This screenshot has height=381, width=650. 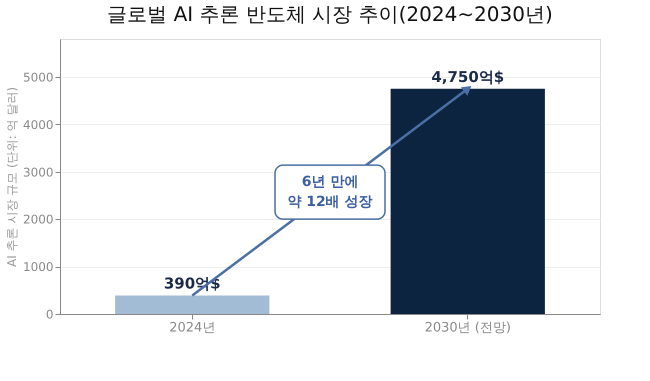 What do you see at coordinates (192, 328) in the screenshot?
I see `x-tick-label: 2024년` at bounding box center [192, 328].